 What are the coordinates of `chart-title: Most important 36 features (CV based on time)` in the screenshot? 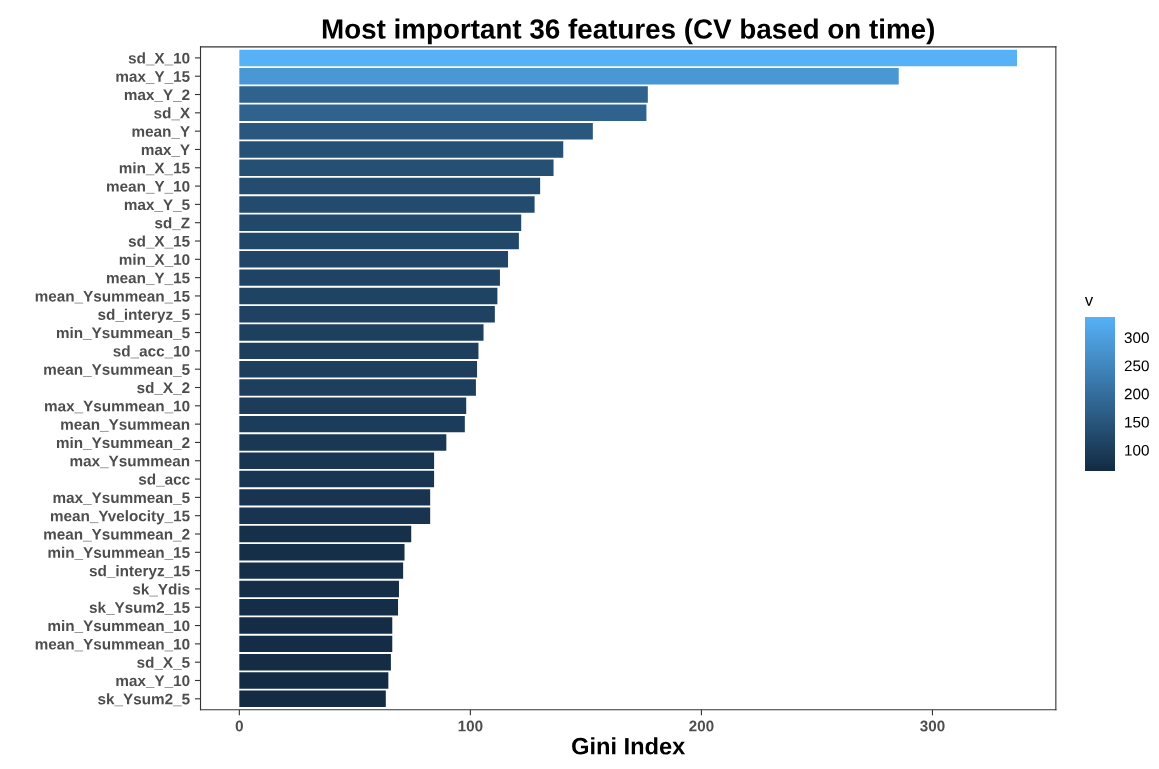 It's located at (628, 31).